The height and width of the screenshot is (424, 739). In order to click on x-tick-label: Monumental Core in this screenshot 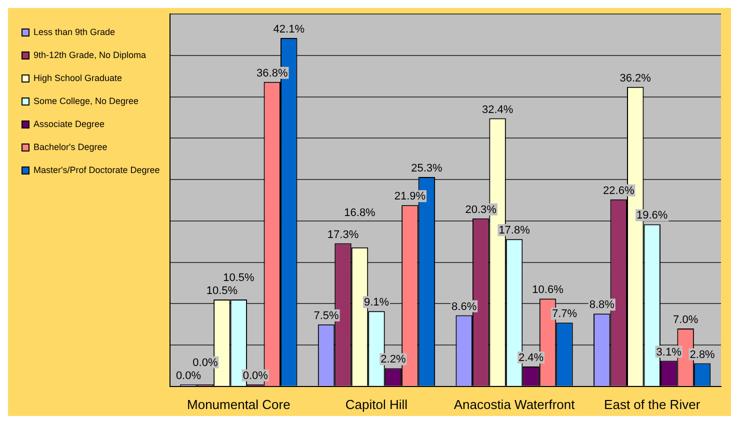, I will do `click(238, 404)`.